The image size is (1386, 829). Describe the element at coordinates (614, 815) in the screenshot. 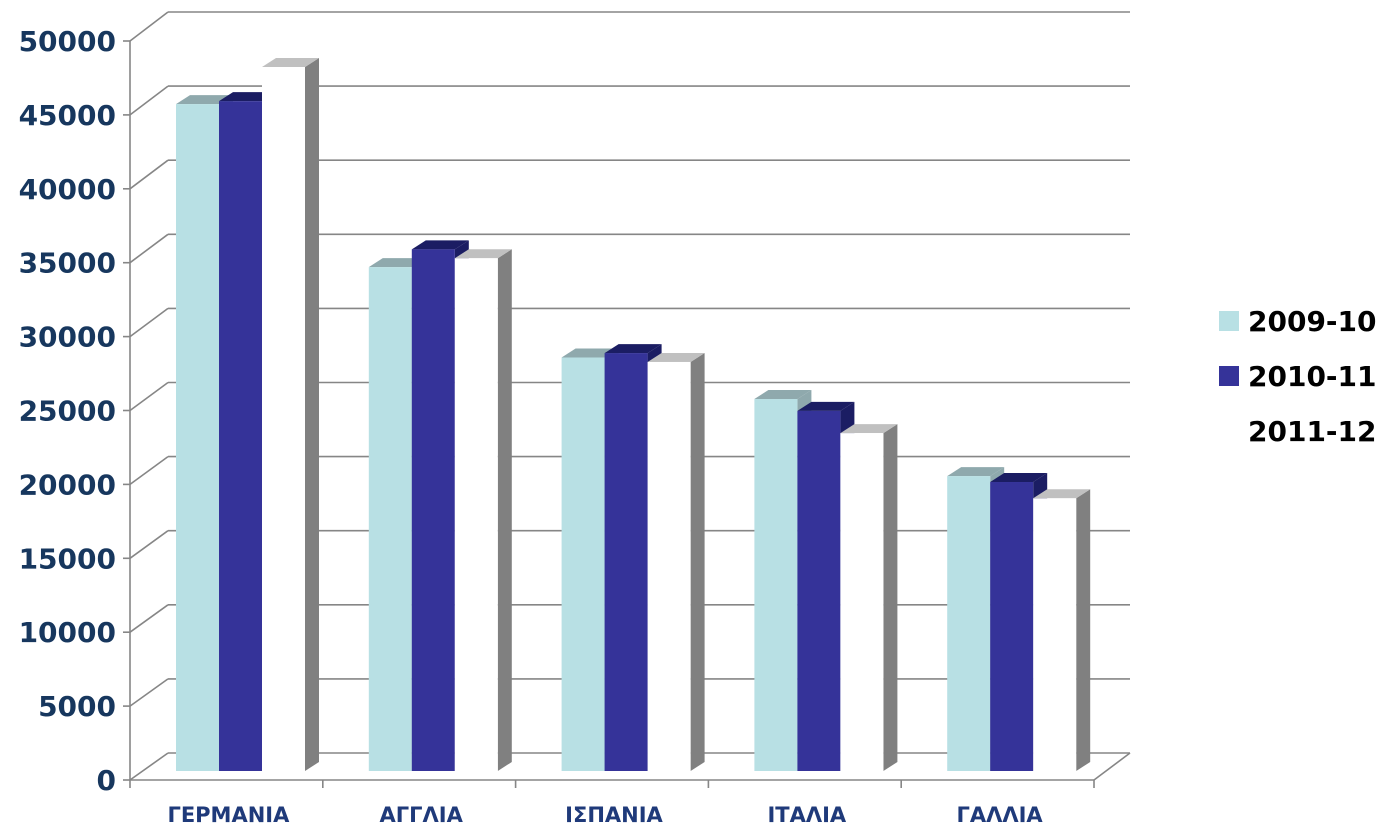

I see `x-tick-label: ΙΣΠΑΝΙΑ` at that location.